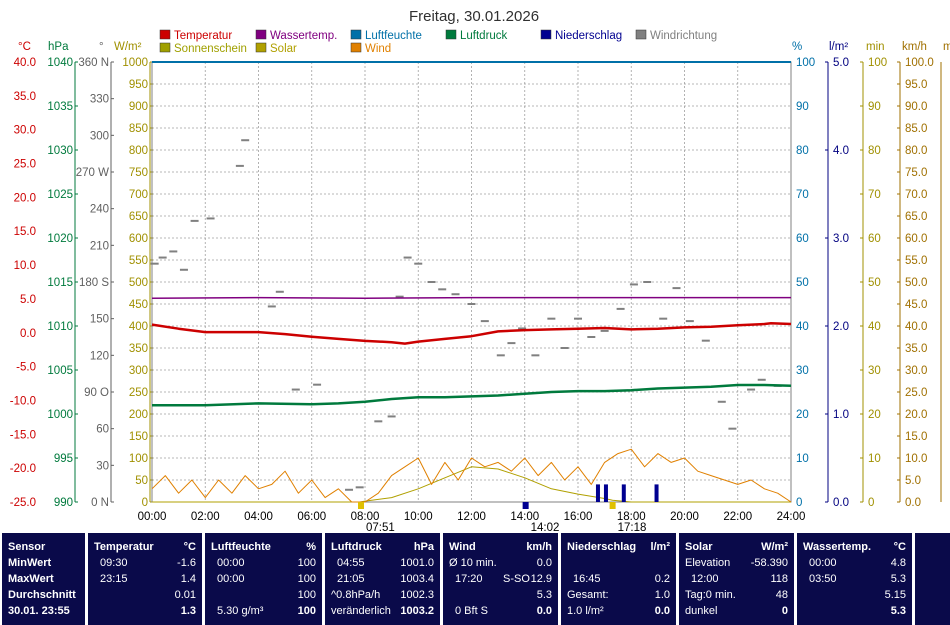 The image size is (950, 625). Describe the element at coordinates (60, 195) in the screenshot. I see `axis-tick-label-pressure: 1025` at that location.